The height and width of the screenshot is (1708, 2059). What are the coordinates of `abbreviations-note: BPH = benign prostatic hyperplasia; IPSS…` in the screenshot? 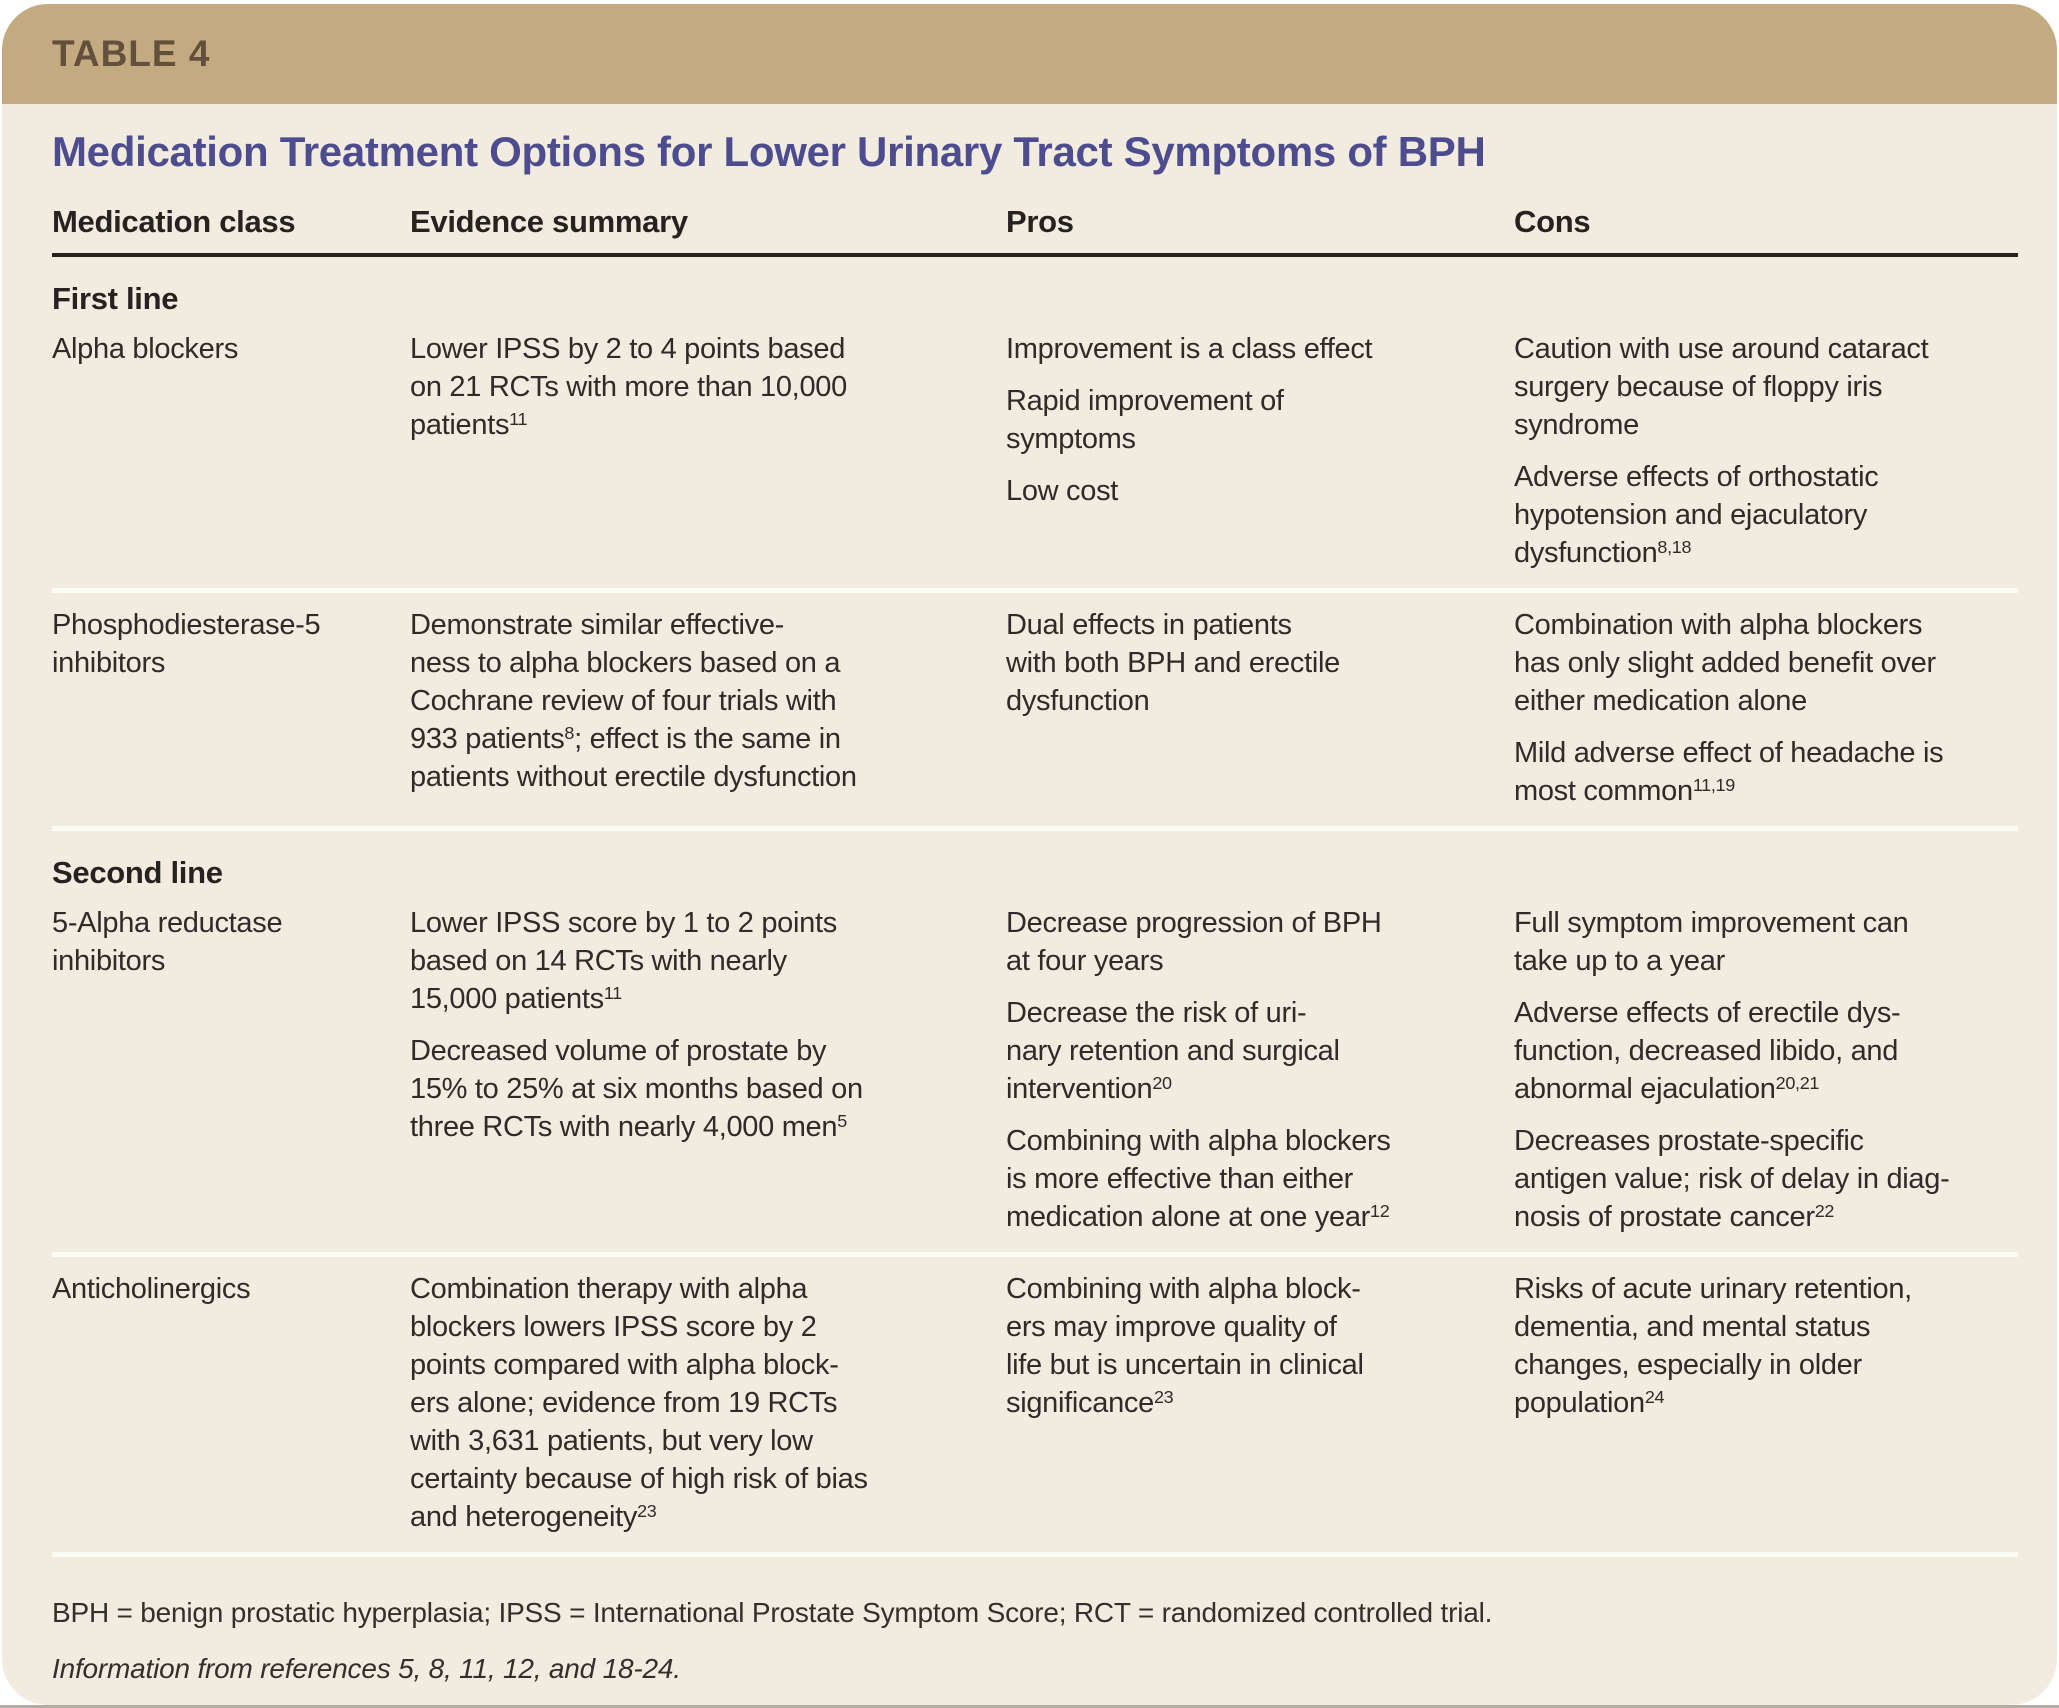 It's located at (772, 1612).